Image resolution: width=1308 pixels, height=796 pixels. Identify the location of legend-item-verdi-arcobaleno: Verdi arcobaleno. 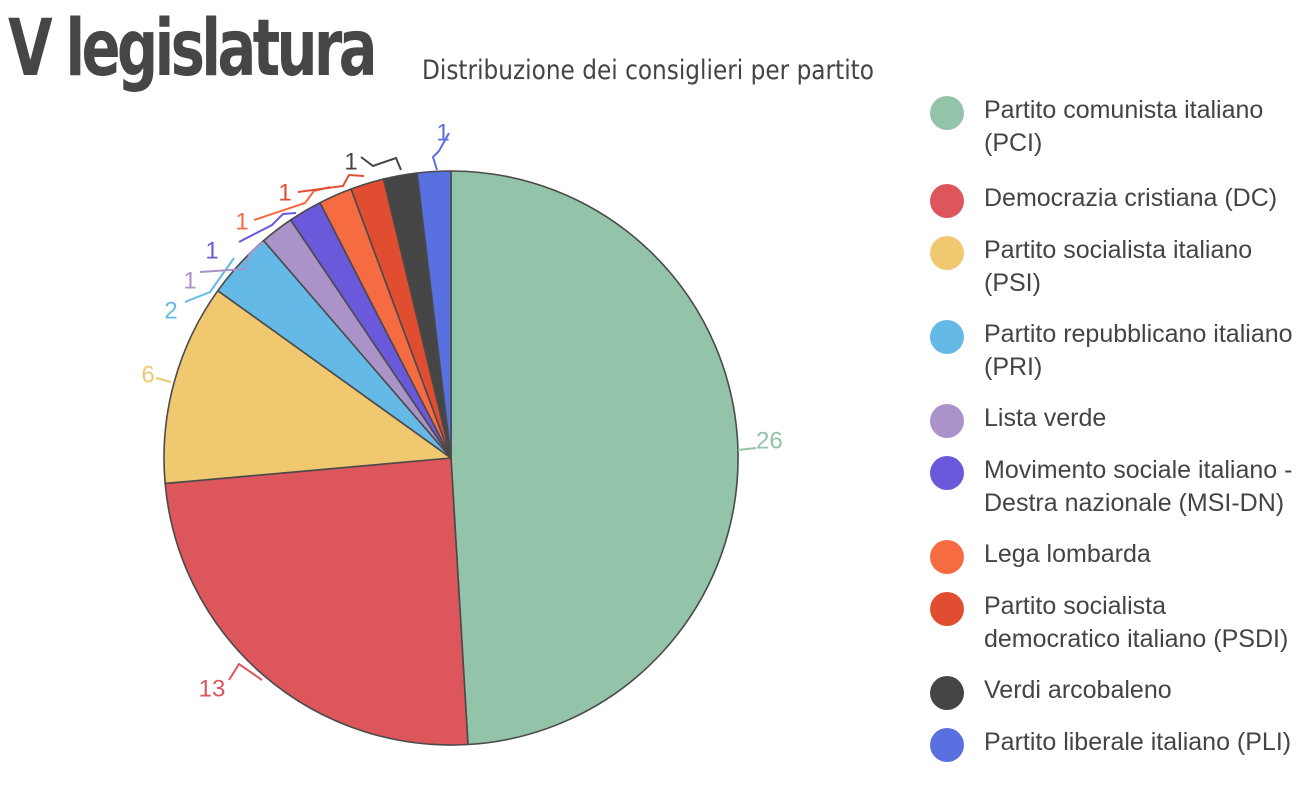
(1116, 692).